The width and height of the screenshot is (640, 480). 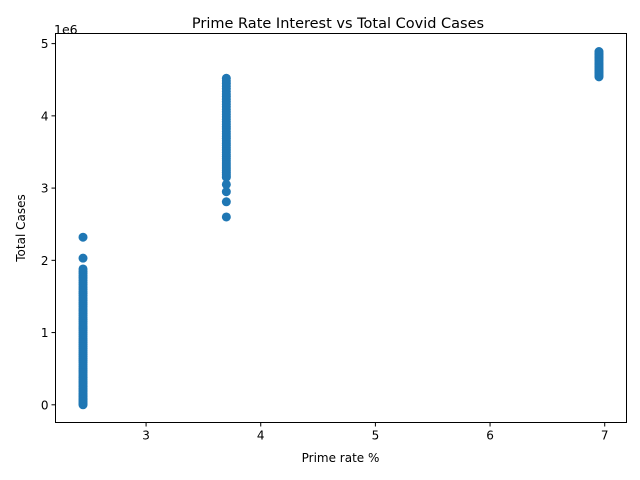 I want to click on y-tick-label: 3, so click(x=45, y=189).